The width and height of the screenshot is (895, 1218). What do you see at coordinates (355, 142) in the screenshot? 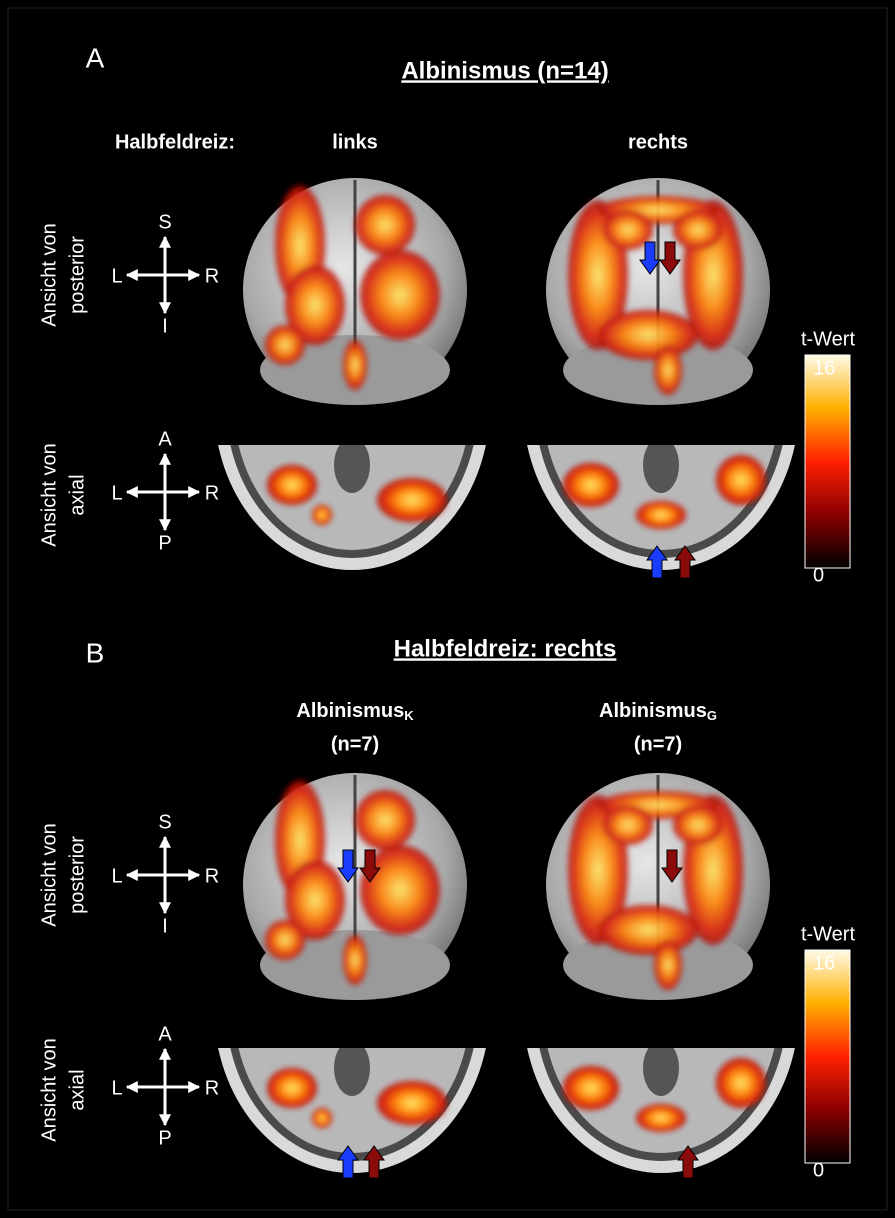
I see `column-header: links` at bounding box center [355, 142].